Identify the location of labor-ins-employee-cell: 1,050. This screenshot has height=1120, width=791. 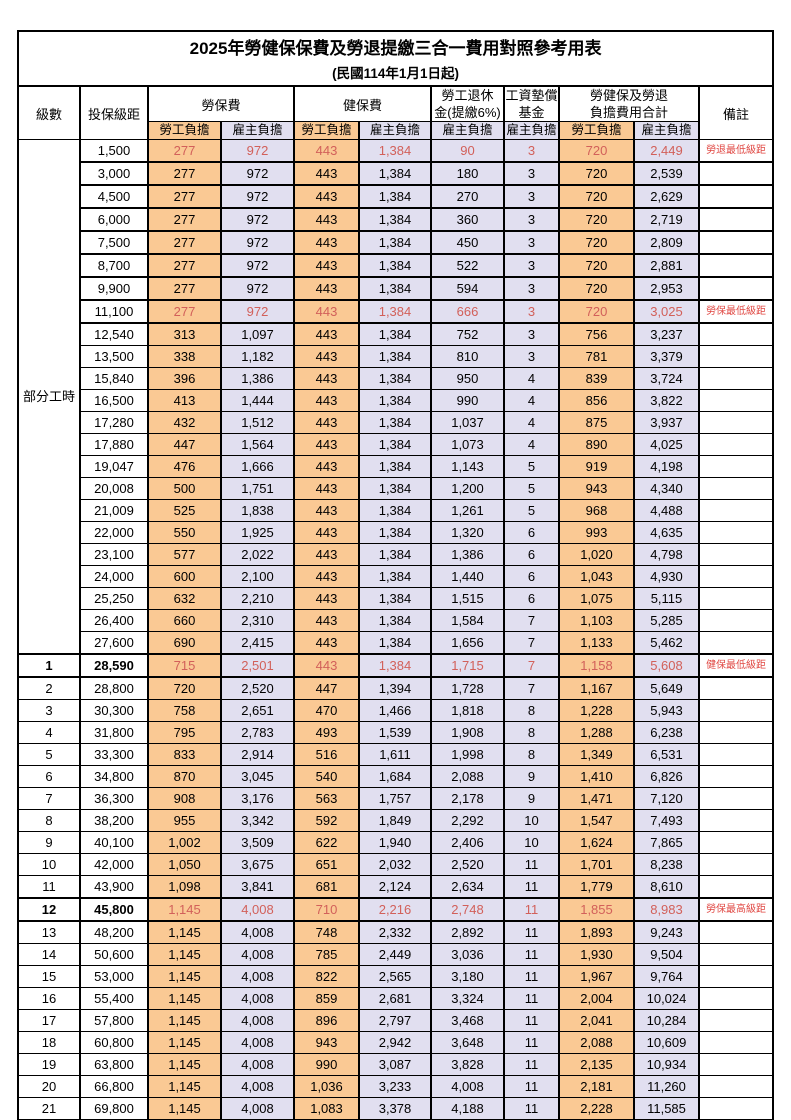
(184, 864).